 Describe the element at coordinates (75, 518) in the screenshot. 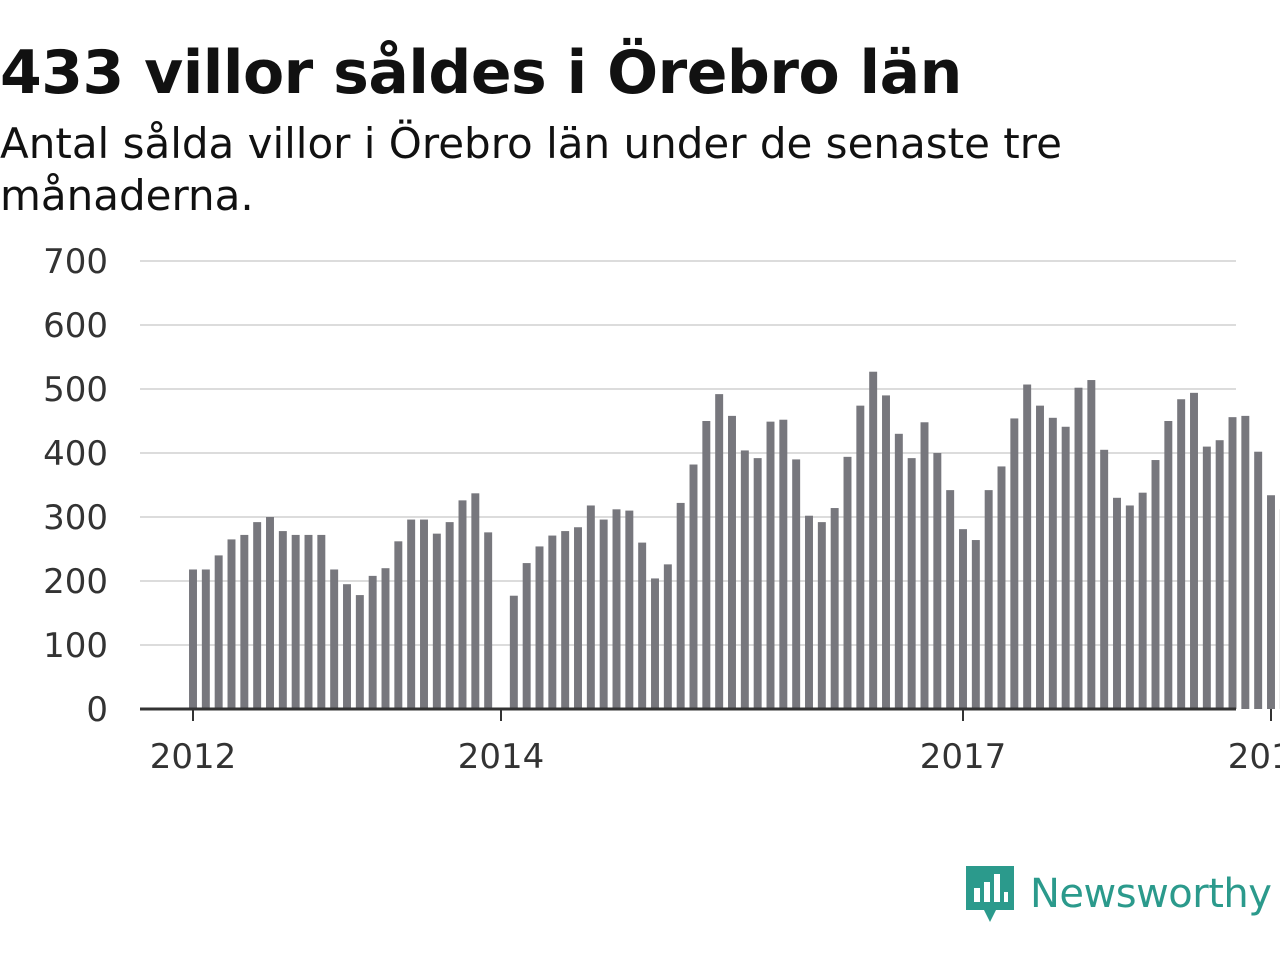

I see `y-tick-label: 300` at that location.